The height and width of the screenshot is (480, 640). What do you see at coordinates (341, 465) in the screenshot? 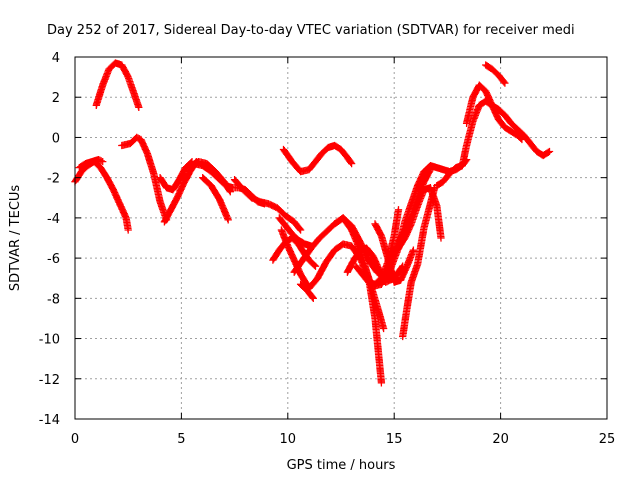
I see `x-axis-title: GPS time / hours` at bounding box center [341, 465].